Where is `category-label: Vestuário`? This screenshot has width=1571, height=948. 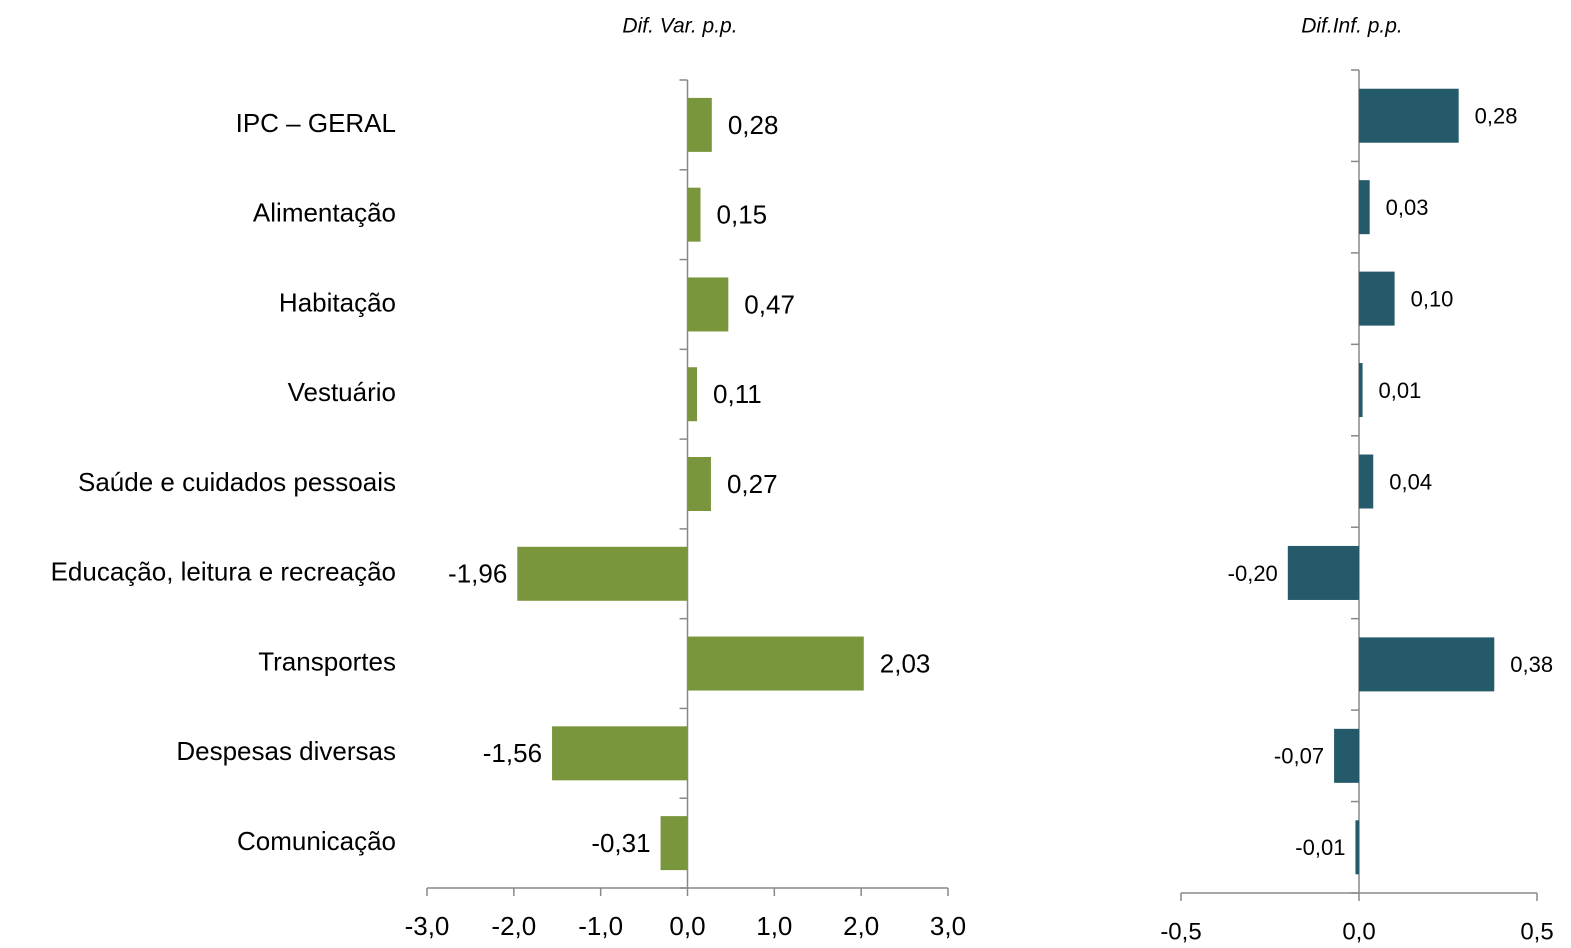
category-label: Vestuário is located at coordinates (342, 392).